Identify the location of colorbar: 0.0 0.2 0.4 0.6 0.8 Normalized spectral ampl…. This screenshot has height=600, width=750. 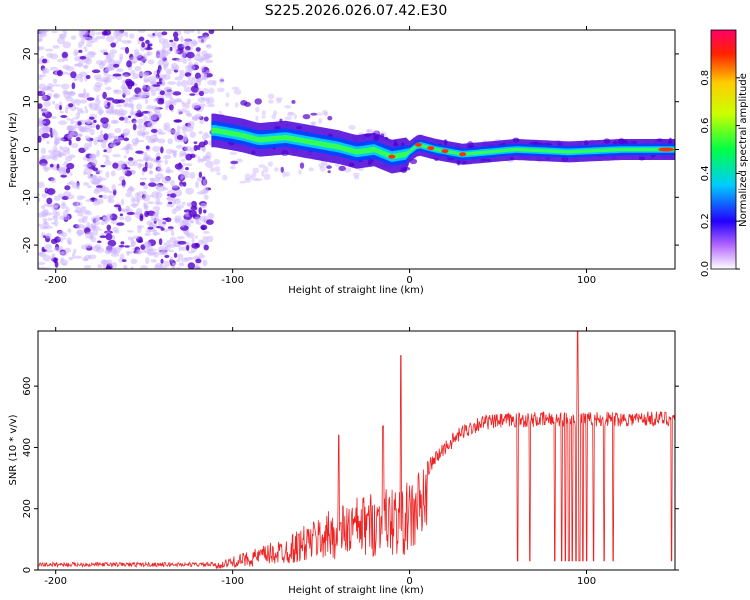
(724, 153).